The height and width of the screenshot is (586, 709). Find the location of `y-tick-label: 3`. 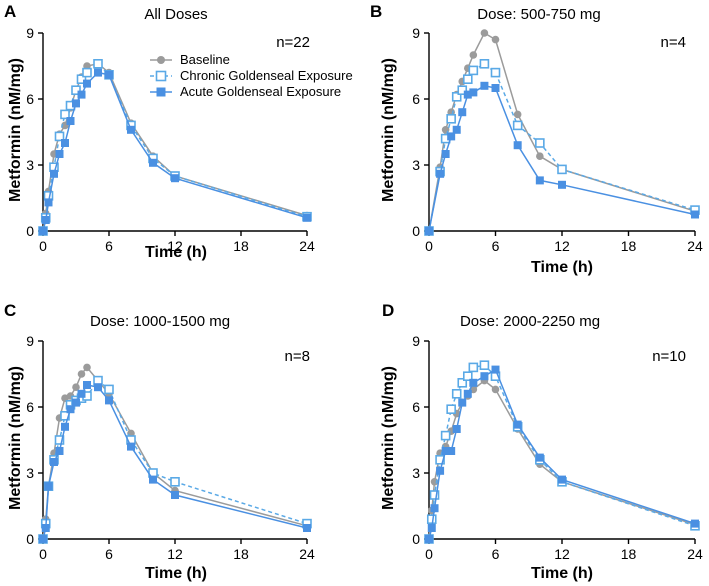

y-tick-label: 3 is located at coordinates (416, 165).